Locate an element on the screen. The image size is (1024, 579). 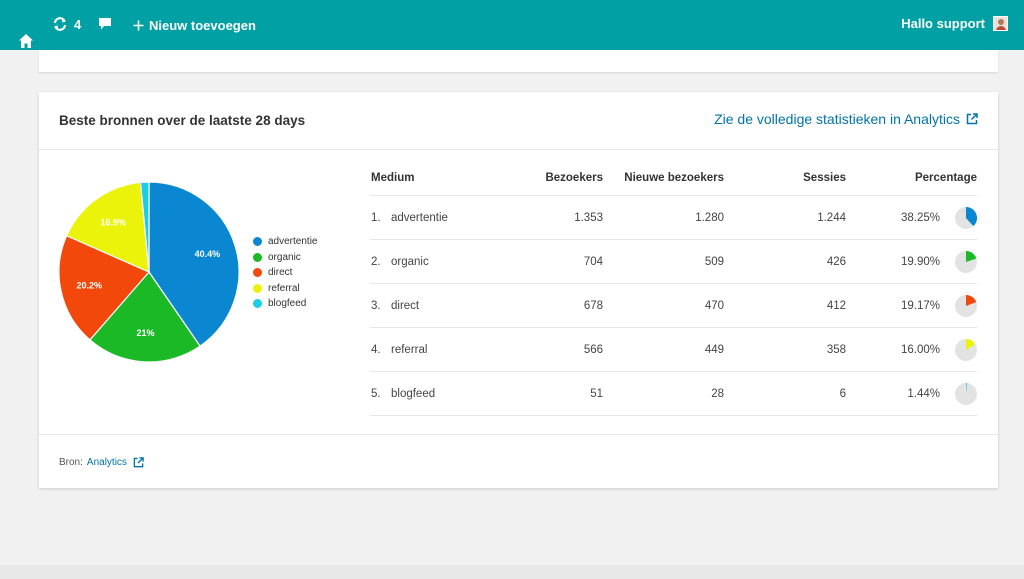
cell-bezoekers: 566 is located at coordinates (593, 349).